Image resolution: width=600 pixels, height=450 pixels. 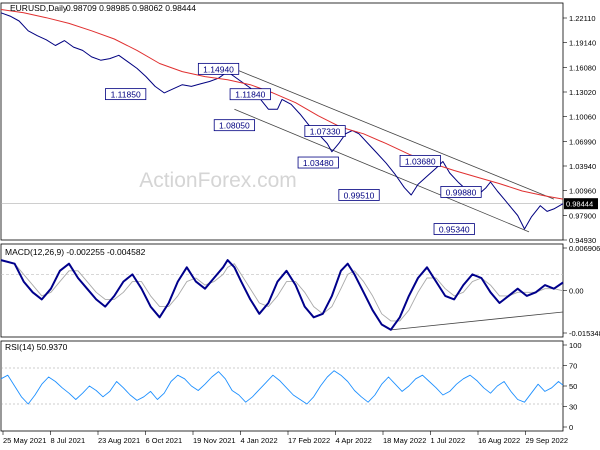 What do you see at coordinates (131, 8) in the screenshot?
I see `ohlc-readout: 0.98709 0.98985 0.98062 0.98444` at bounding box center [131, 8].